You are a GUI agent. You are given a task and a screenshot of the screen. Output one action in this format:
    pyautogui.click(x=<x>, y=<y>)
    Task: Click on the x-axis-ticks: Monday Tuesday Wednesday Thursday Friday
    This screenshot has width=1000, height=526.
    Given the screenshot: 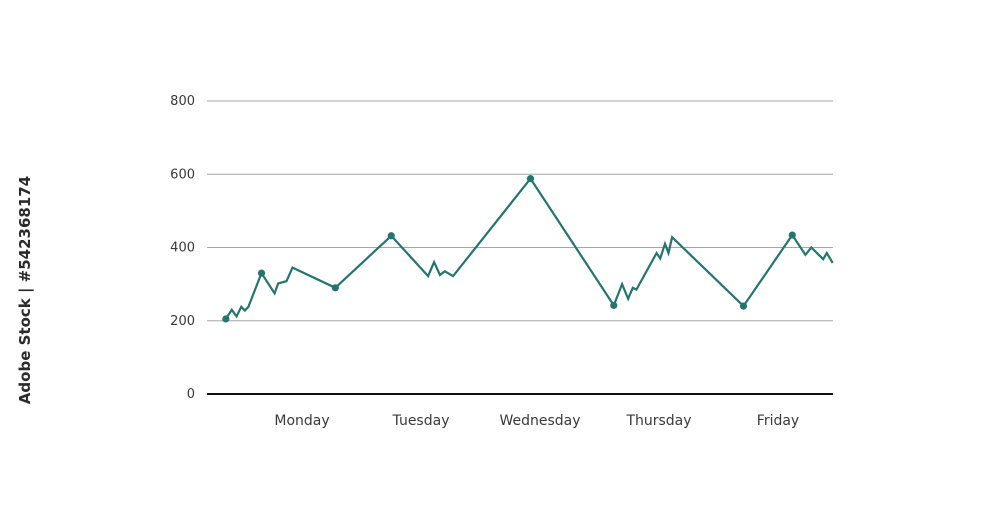 What is the action you would take?
    pyautogui.click(x=536, y=421)
    